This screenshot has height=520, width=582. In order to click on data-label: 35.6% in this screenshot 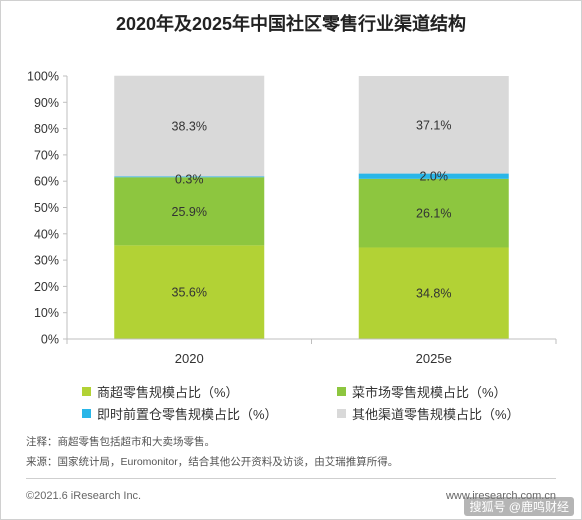, I will do `click(189, 293)`.